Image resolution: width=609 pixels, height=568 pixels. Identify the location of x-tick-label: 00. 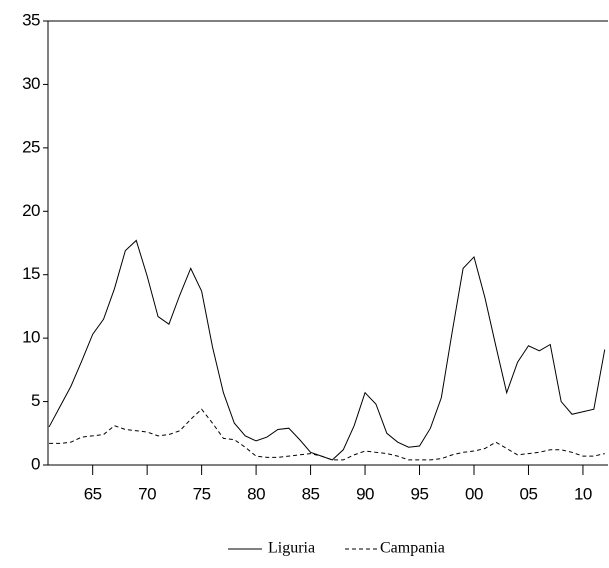
(474, 493).